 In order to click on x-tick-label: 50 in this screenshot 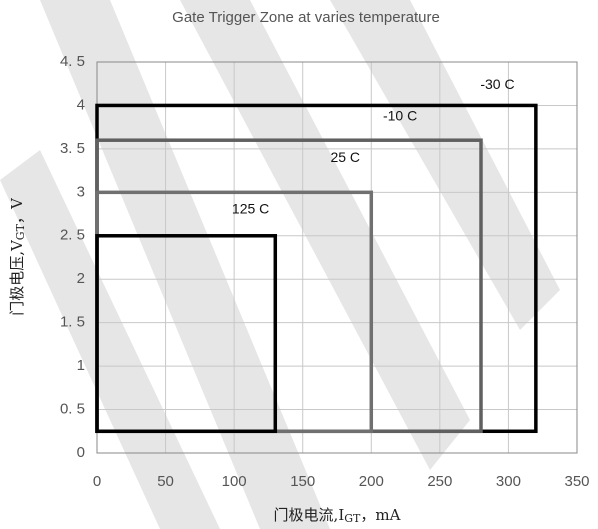, I will do `click(165, 481)`.